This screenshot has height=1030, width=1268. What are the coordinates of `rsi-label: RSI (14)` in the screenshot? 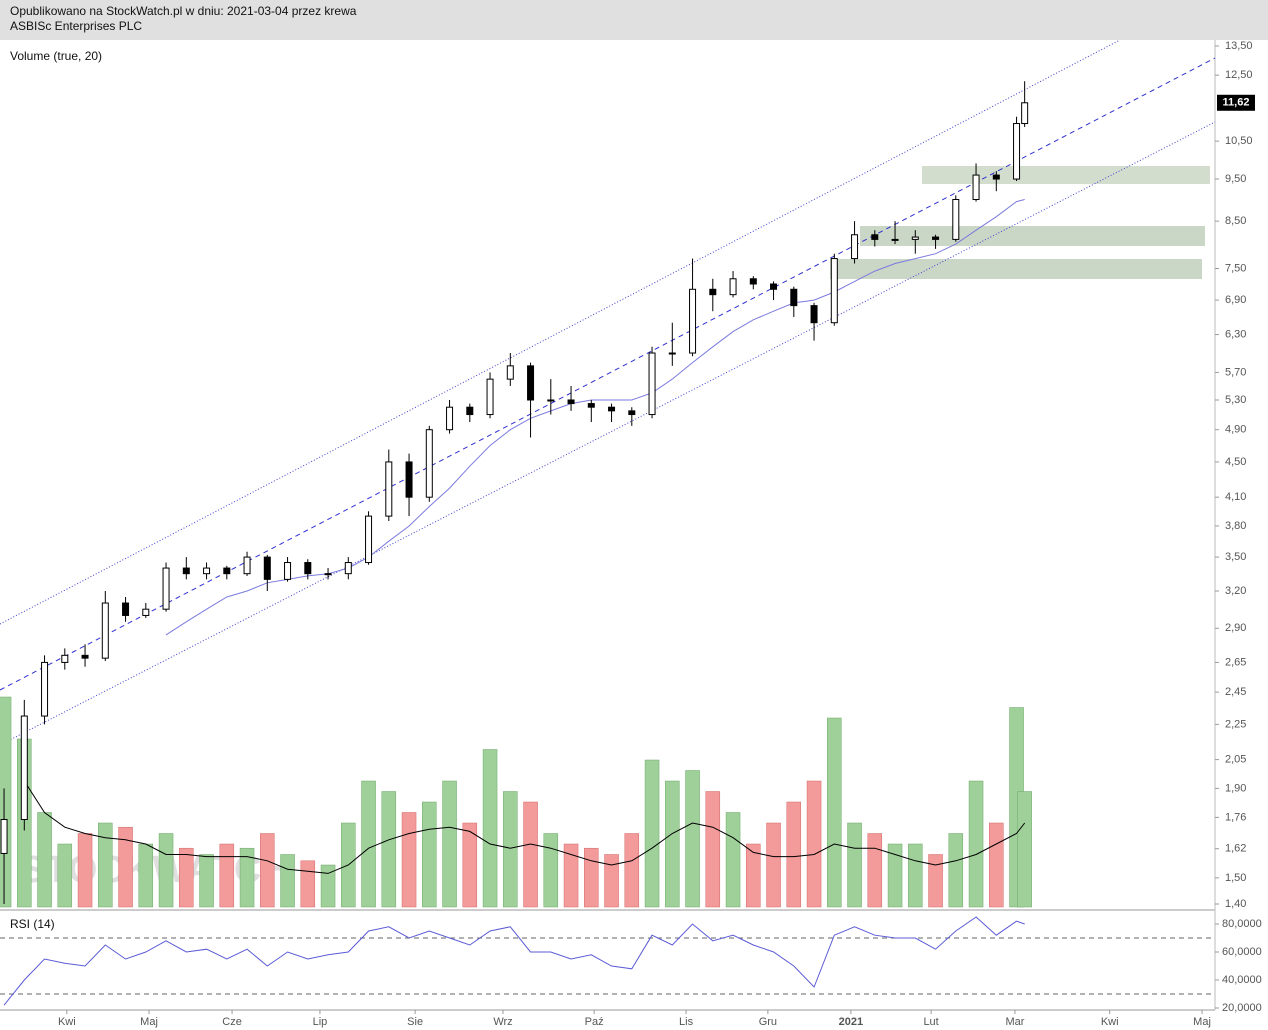 It's located at (32, 924).